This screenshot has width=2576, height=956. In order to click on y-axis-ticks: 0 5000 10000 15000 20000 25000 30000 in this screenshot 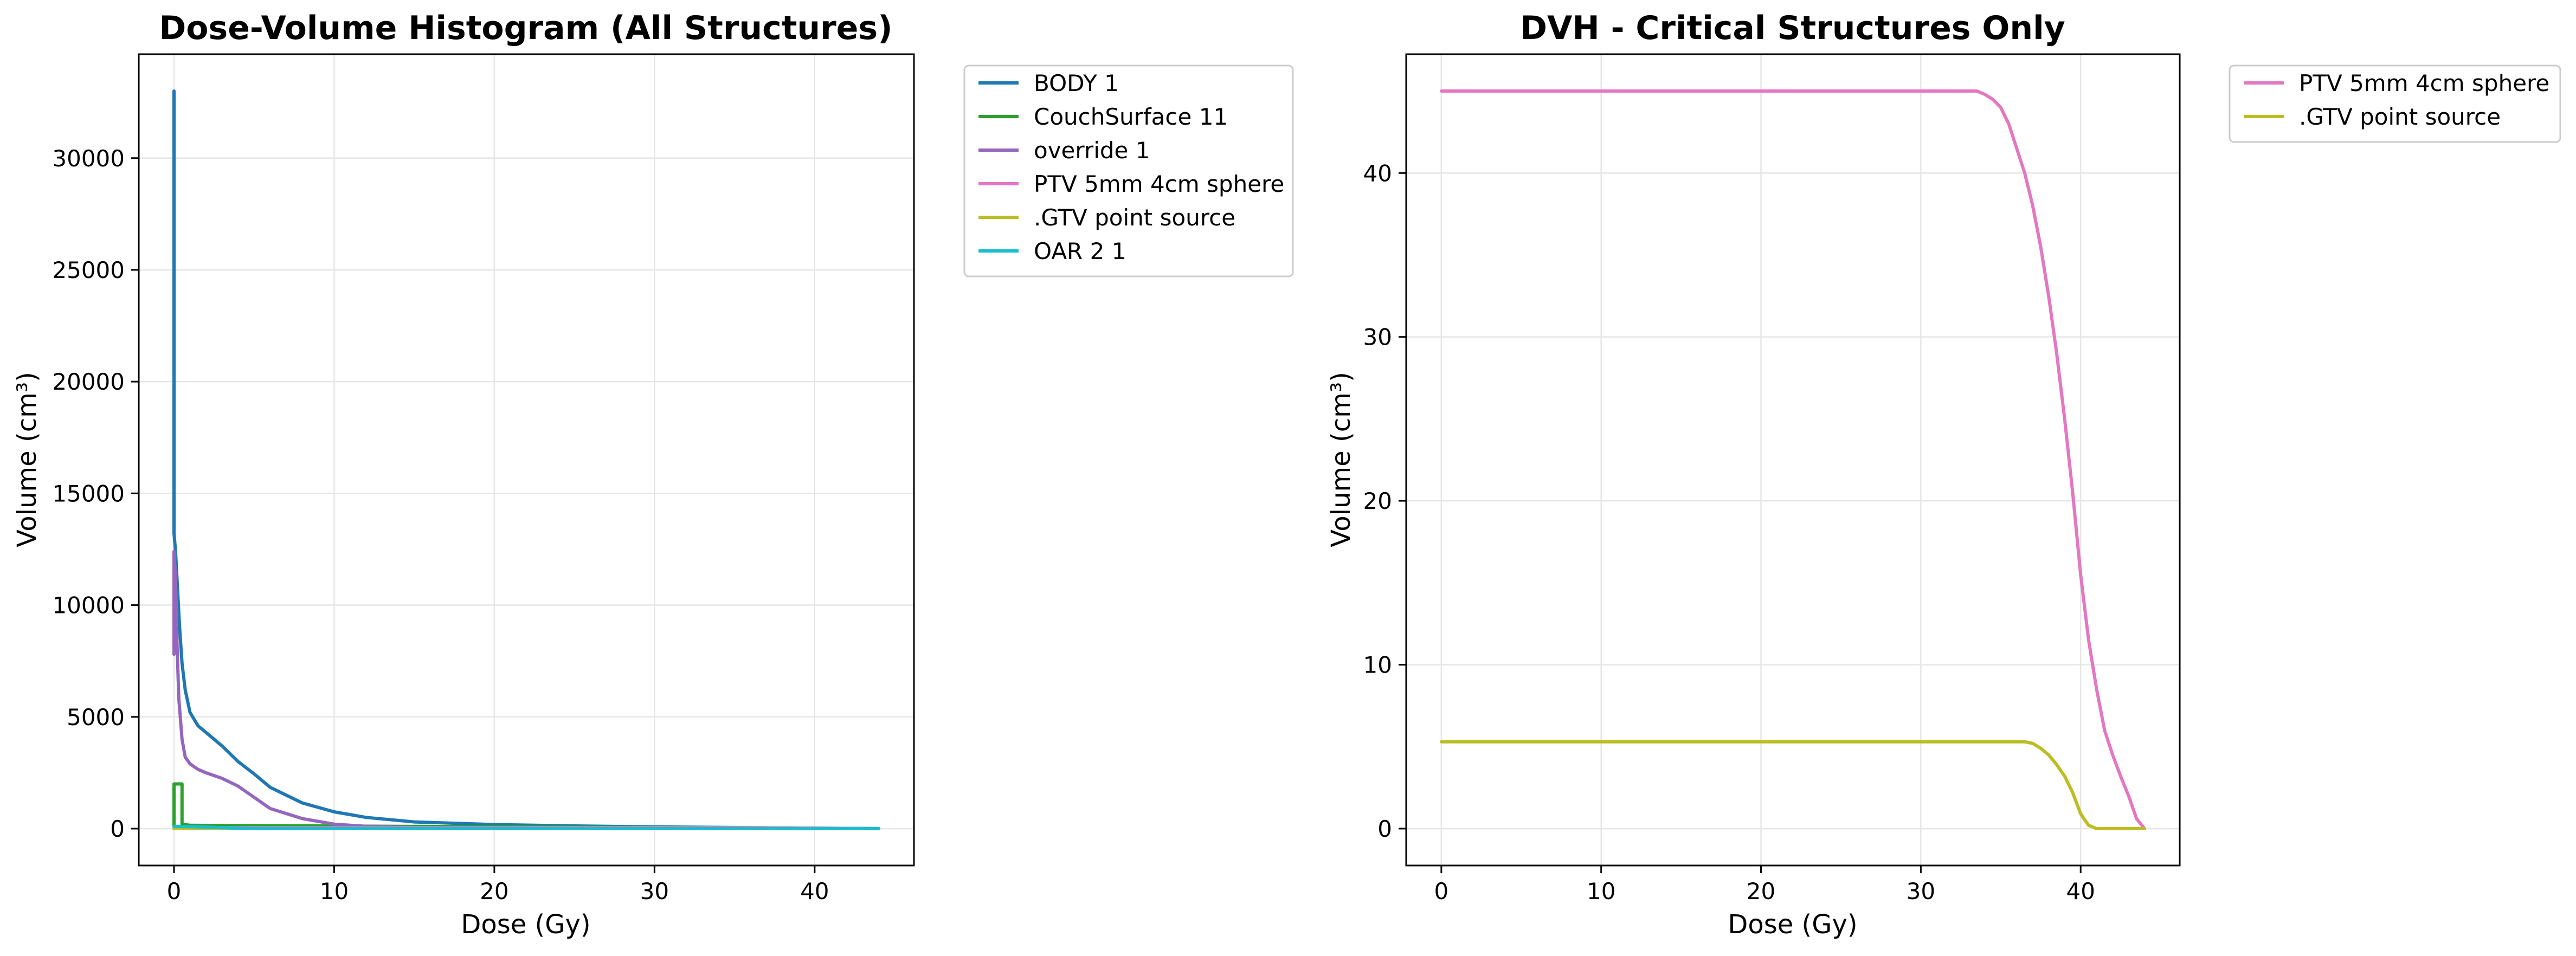, I will do `click(95, 494)`.